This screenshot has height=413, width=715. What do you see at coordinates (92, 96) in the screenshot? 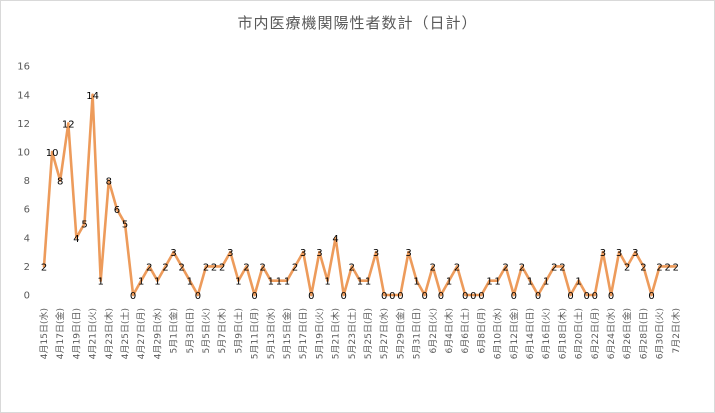
I see `data-label: 14` at bounding box center [92, 96].